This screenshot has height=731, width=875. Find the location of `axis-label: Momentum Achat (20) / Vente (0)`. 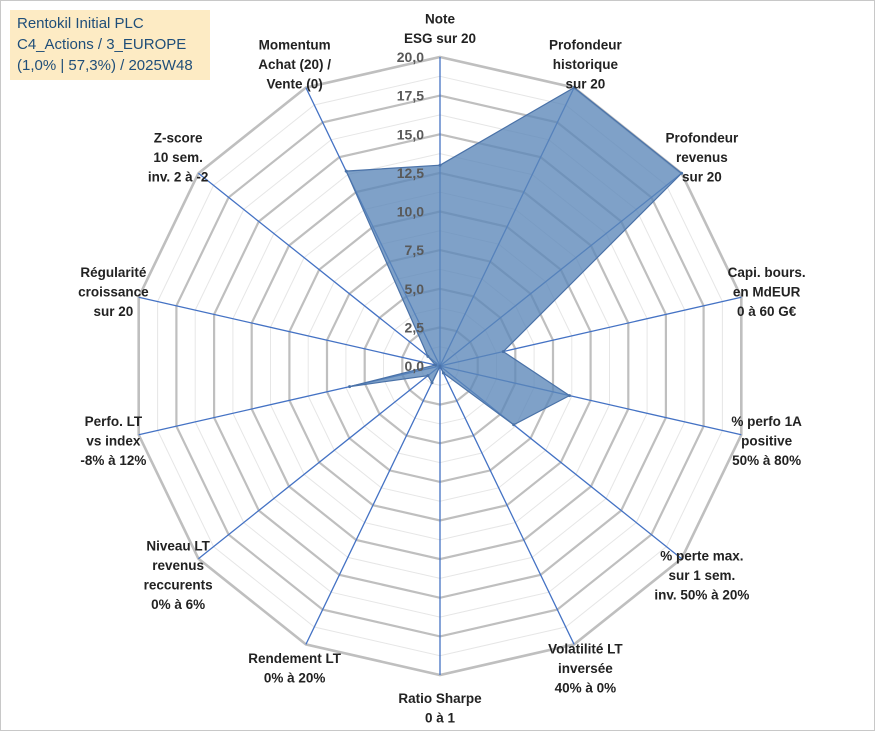

axis-label: Momentum Achat (20) / Vente (0) is located at coordinates (294, 65).